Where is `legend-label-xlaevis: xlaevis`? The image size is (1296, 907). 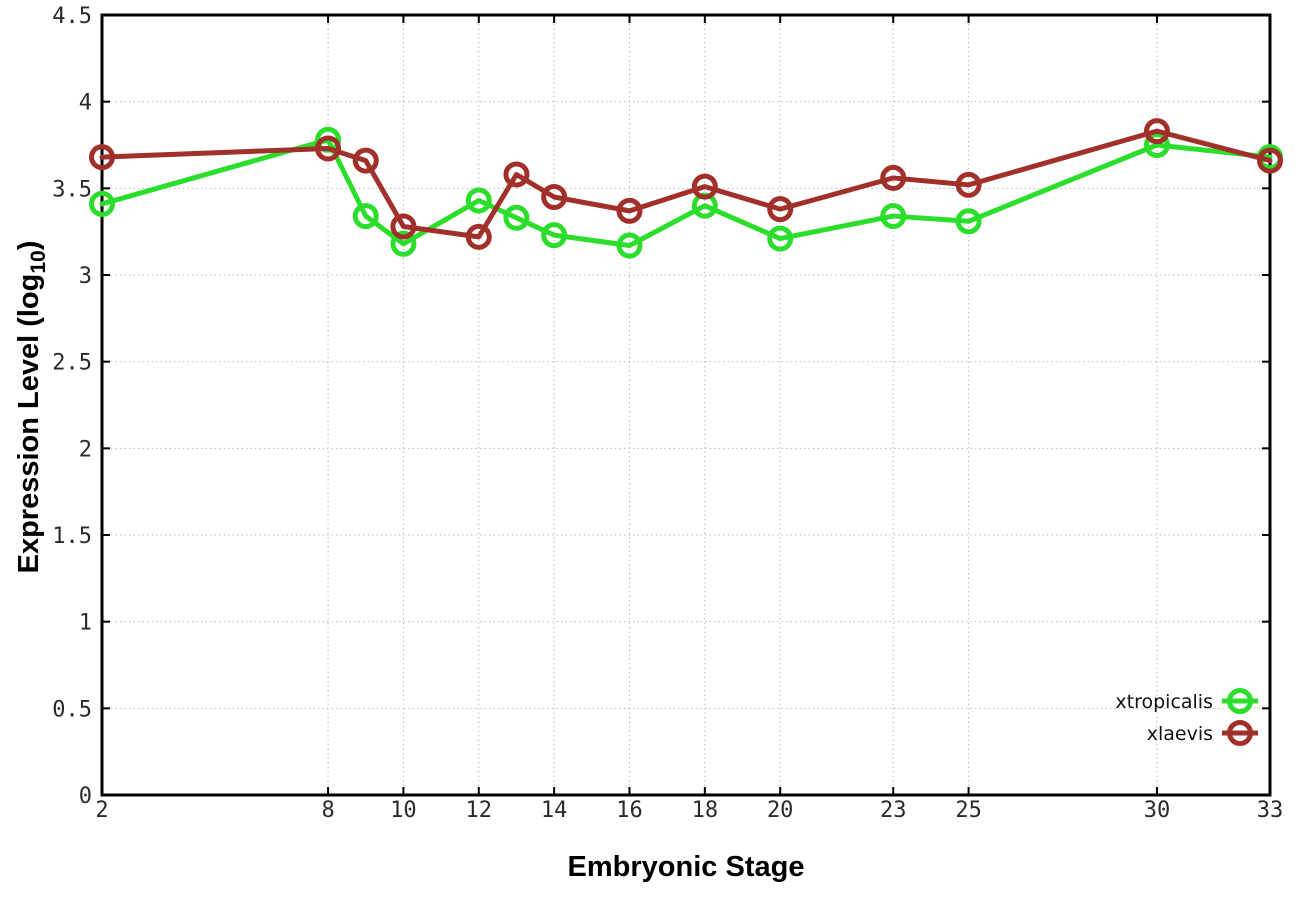 legend-label-xlaevis: xlaevis is located at coordinates (1180, 734).